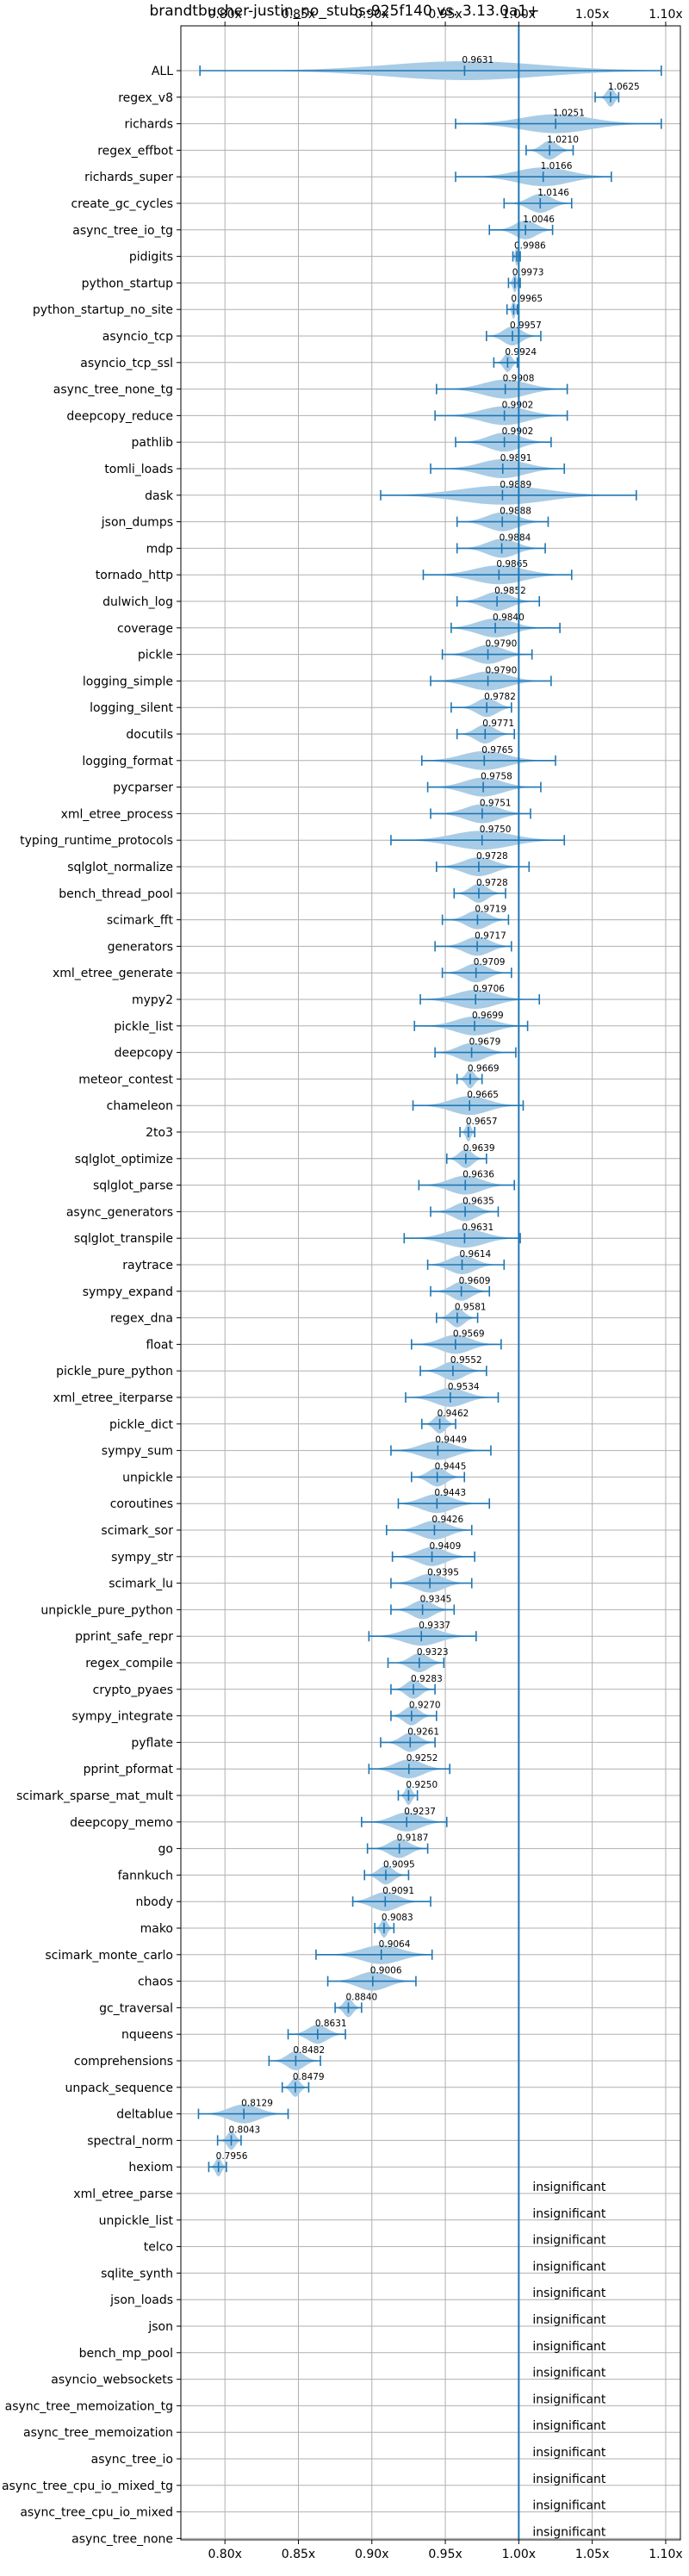 This screenshot has width=689, height=2576. What do you see at coordinates (140, 921) in the screenshot?
I see `benchmark-label-scimark_fft: scimark_fft` at bounding box center [140, 921].